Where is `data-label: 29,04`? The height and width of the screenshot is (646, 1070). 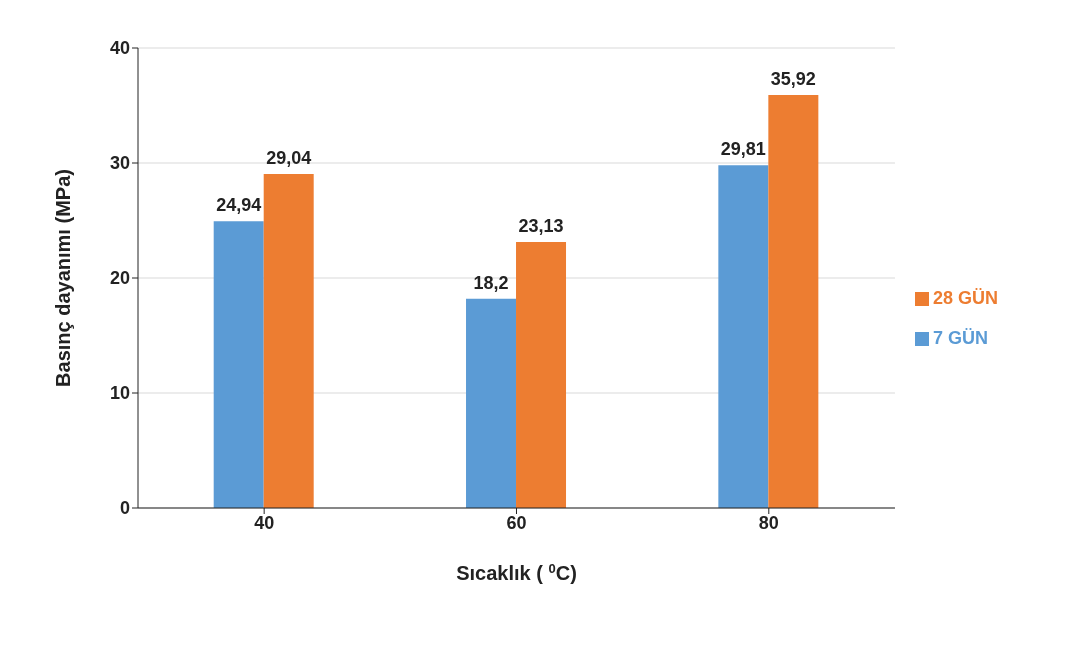 data-label: 29,04 is located at coordinates (289, 158).